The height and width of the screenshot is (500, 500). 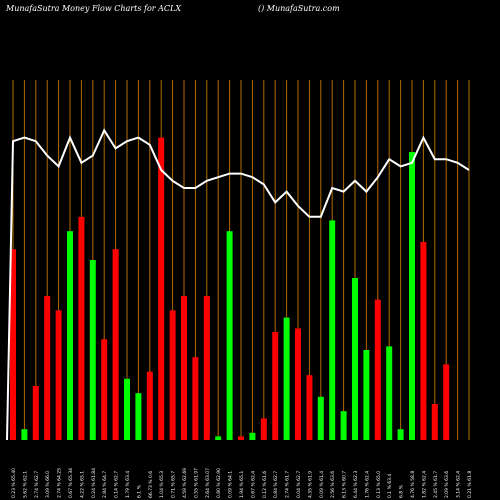 What do you see at coordinates (94, 8) in the screenshot?
I see `chart-title: MunafaSutra Money Flow Charts for ACLX` at bounding box center [94, 8].